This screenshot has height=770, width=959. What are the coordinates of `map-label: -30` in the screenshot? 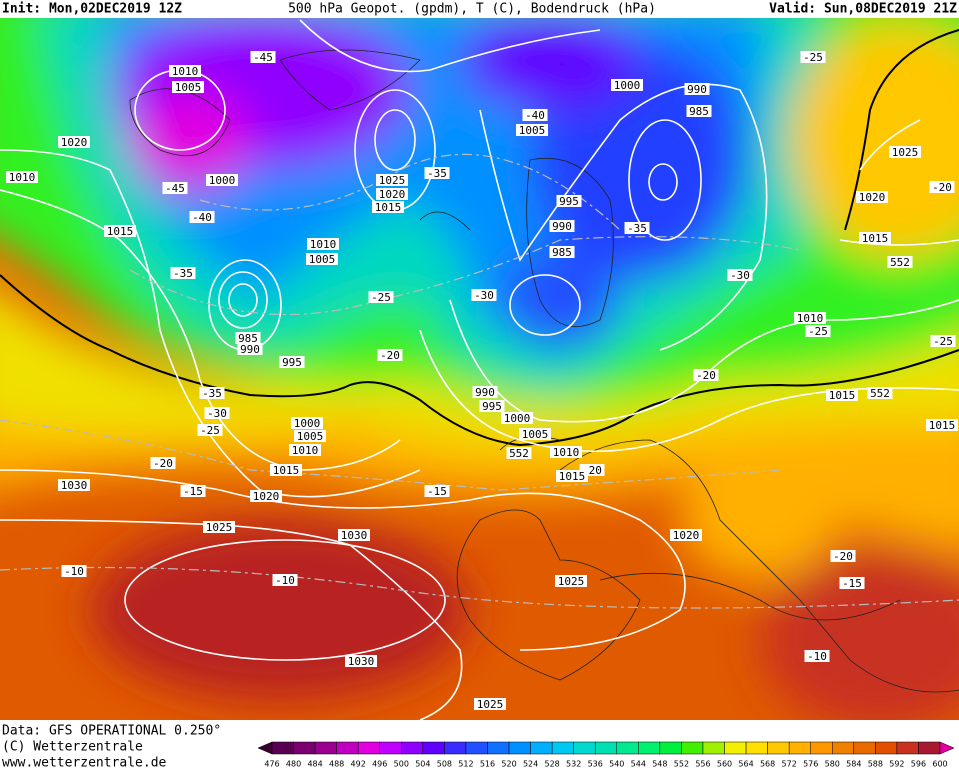 It's located at (484, 295).